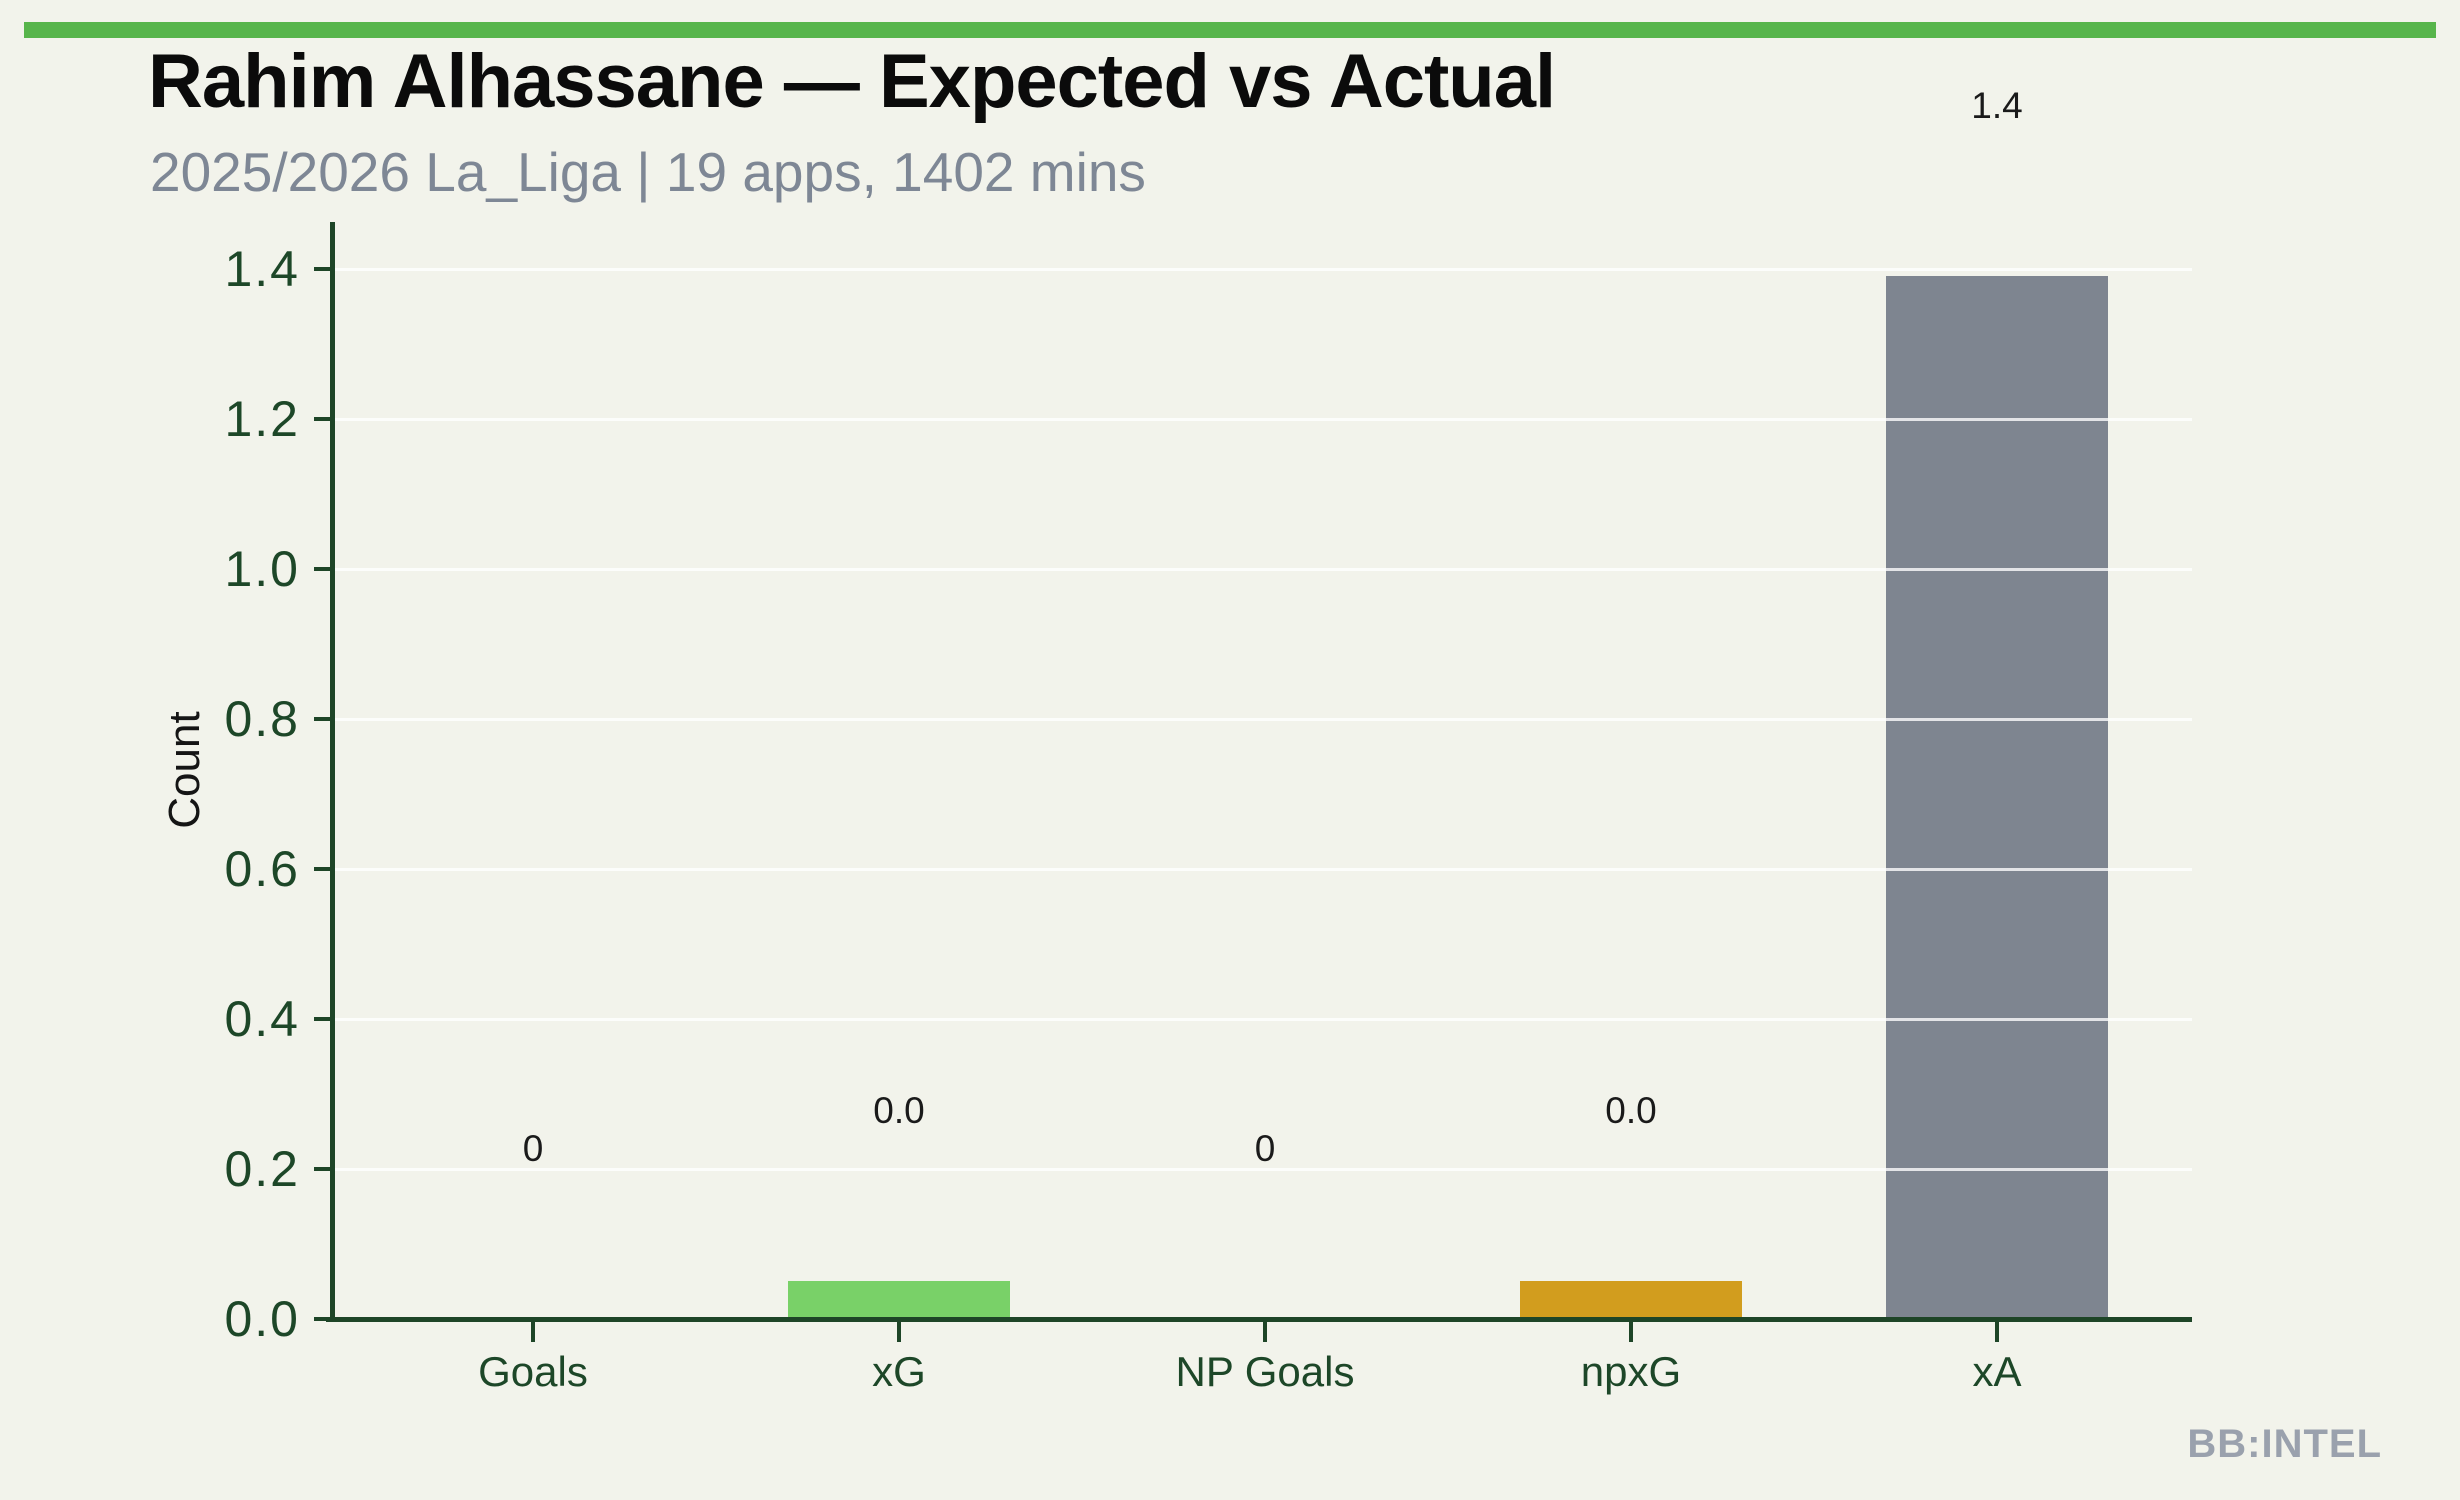 This screenshot has width=2460, height=1500. What do you see at coordinates (1997, 105) in the screenshot?
I see `bar-value-label: 1.4` at bounding box center [1997, 105].